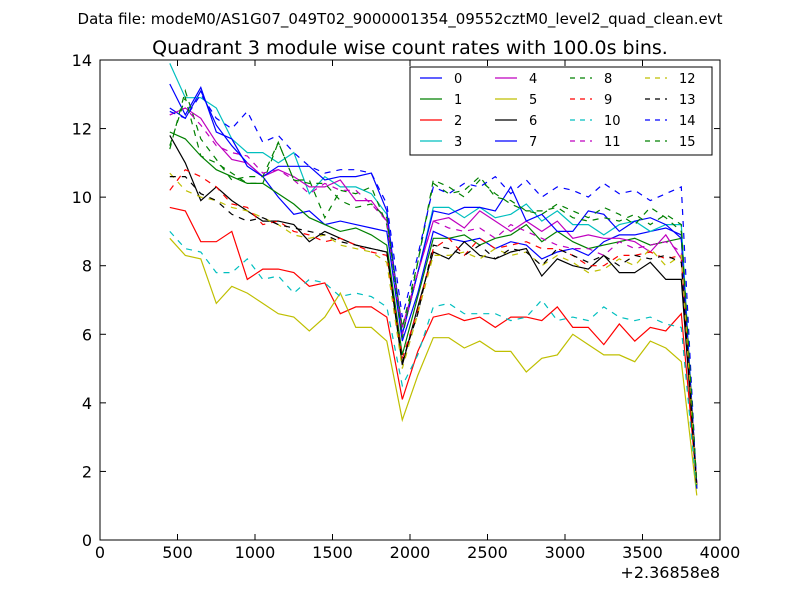 This screenshot has height=600, width=800. What do you see at coordinates (533, 79) in the screenshot?
I see `legend-label-4: 4` at bounding box center [533, 79].